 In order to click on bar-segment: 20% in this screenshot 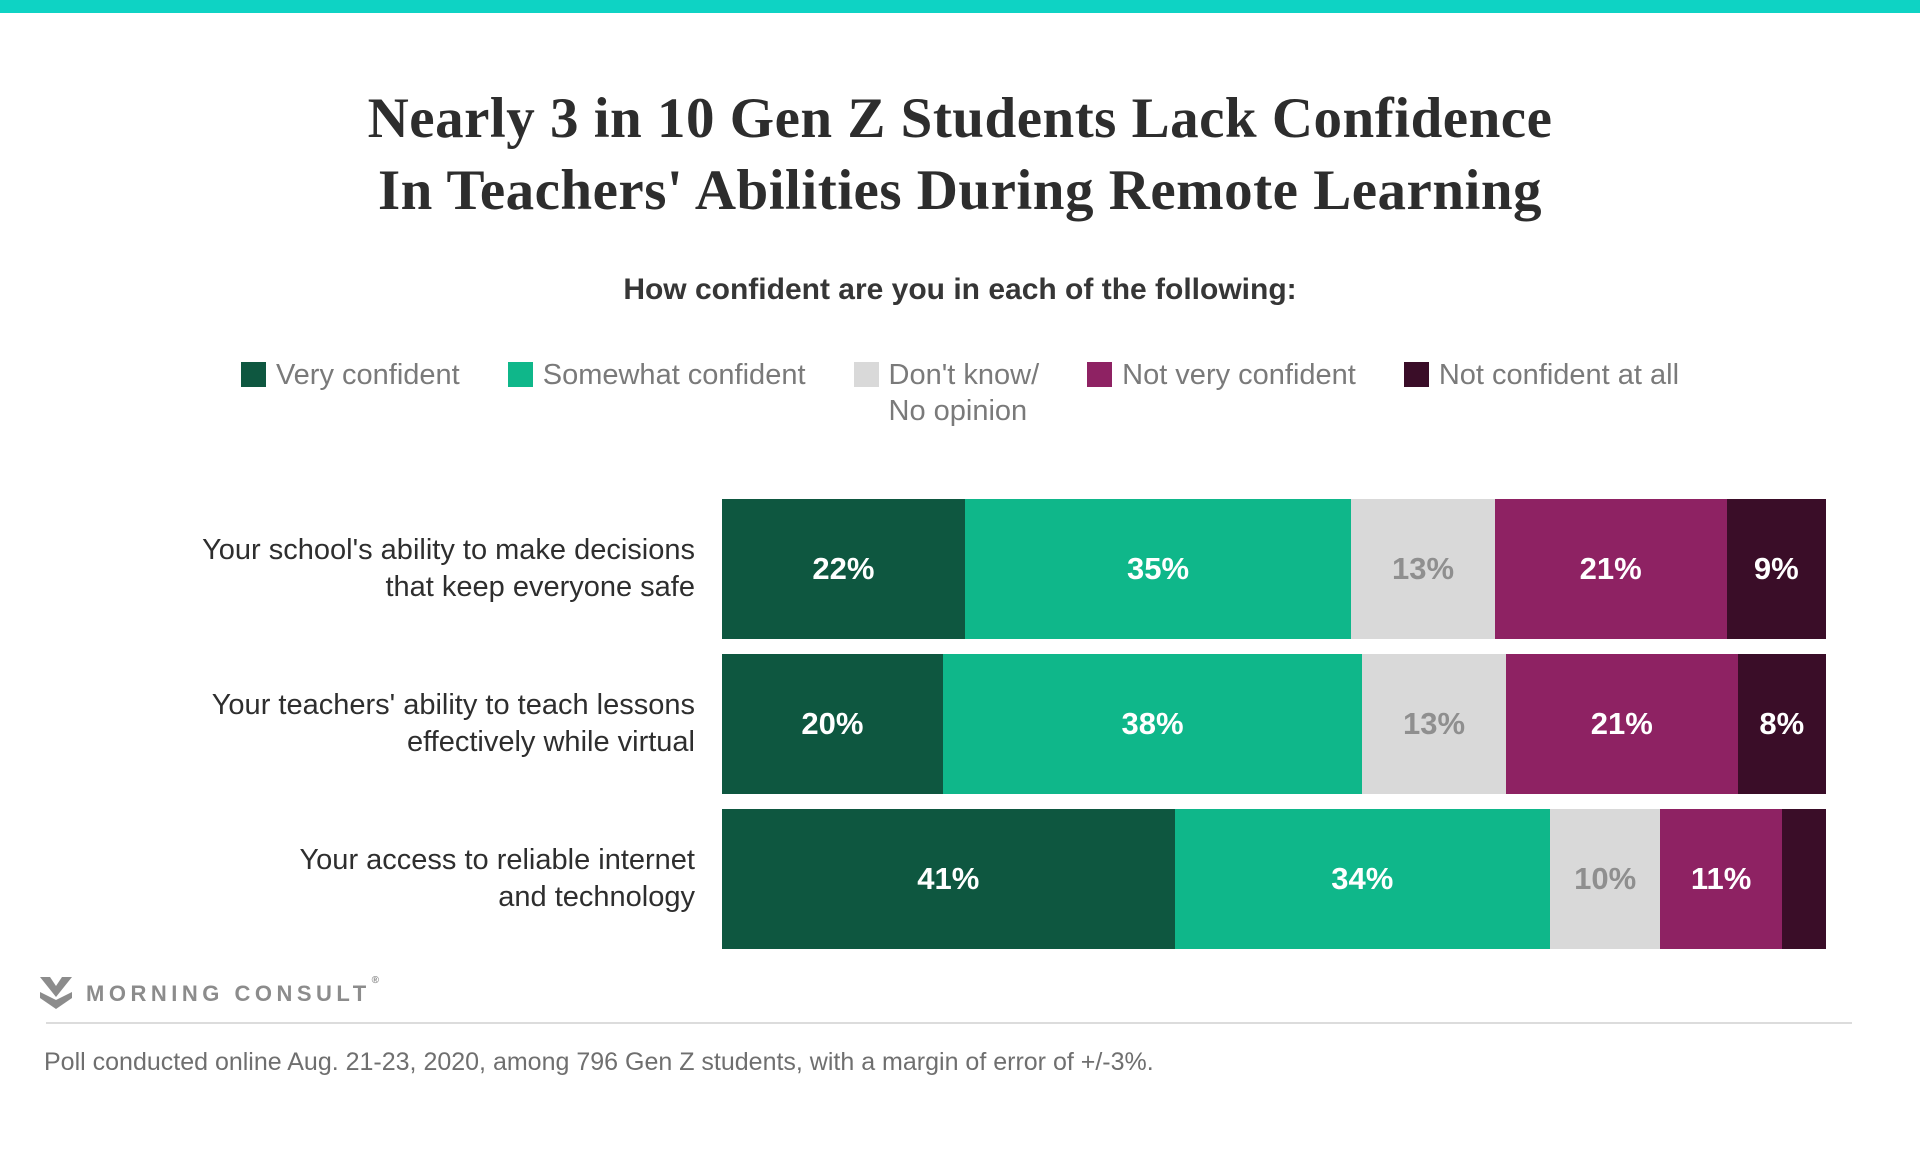, I will do `click(832, 724)`.